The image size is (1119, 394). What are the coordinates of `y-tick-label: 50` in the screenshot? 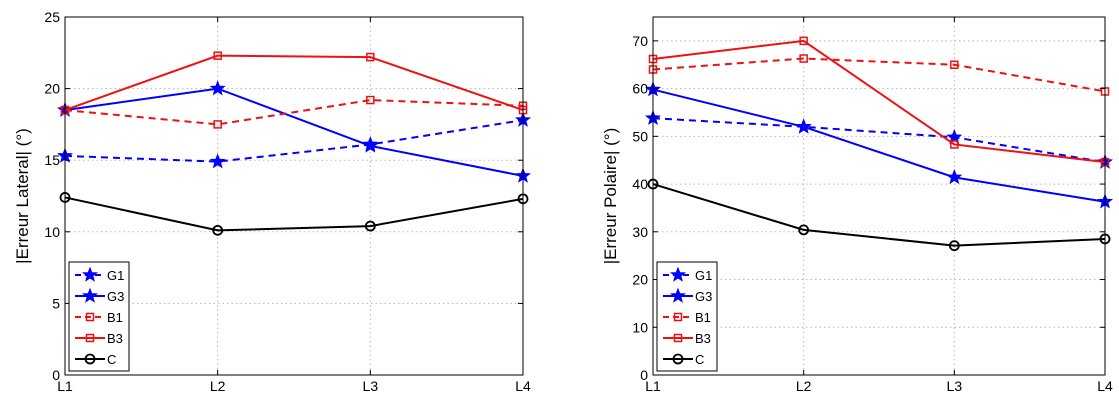 It's located at (640, 136).